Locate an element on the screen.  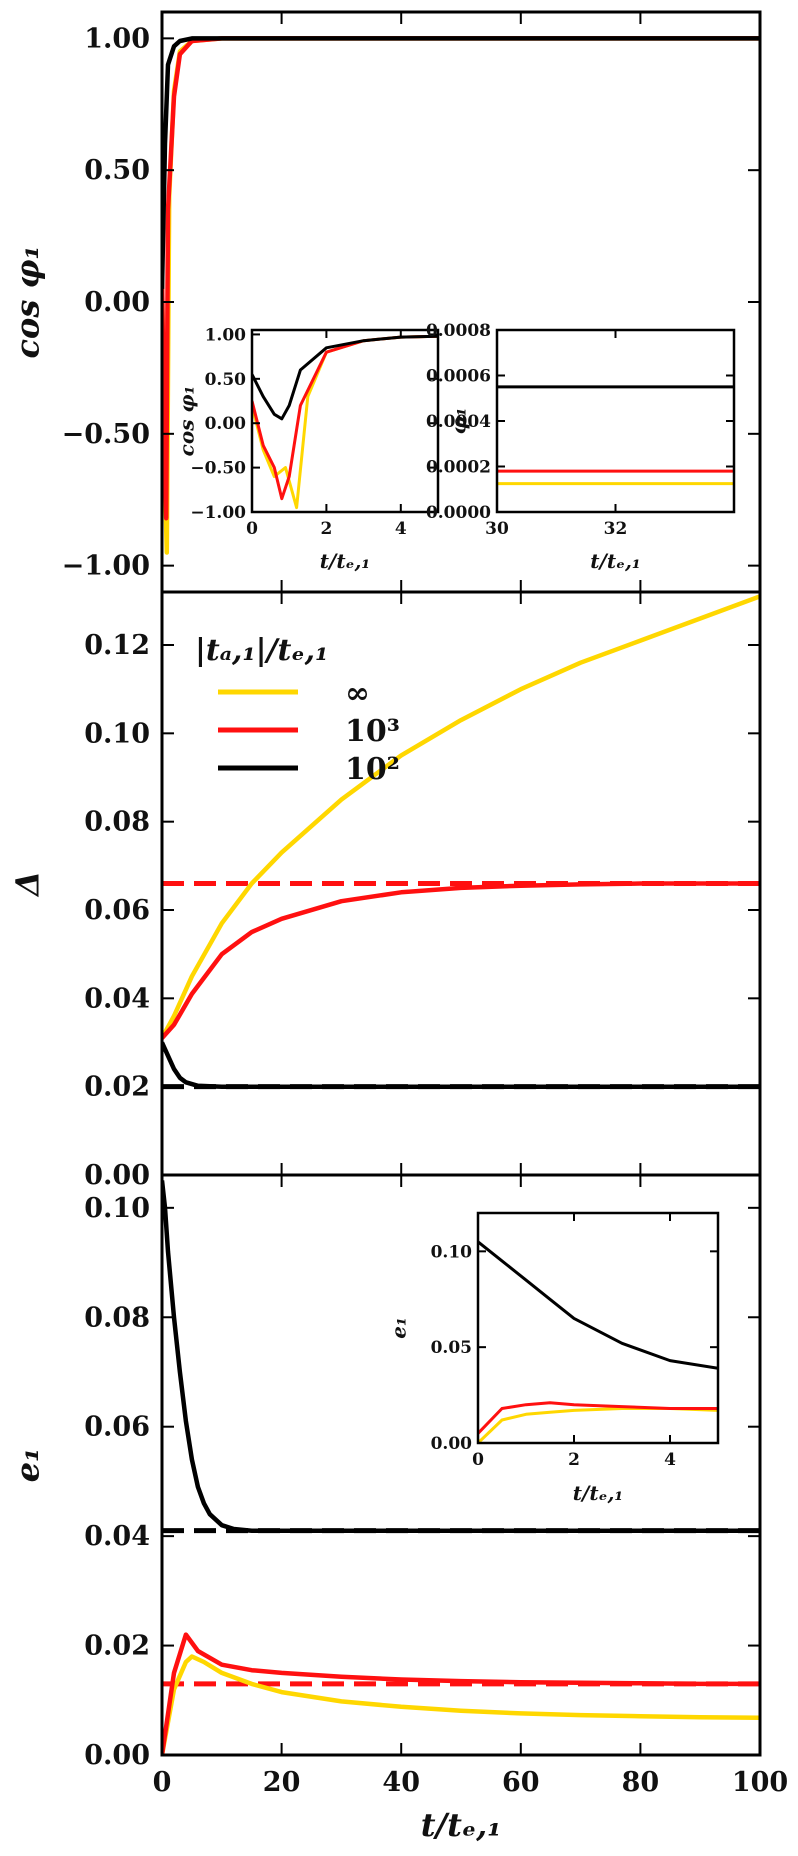
legend-label-2: 10² is located at coordinates (372, 769).